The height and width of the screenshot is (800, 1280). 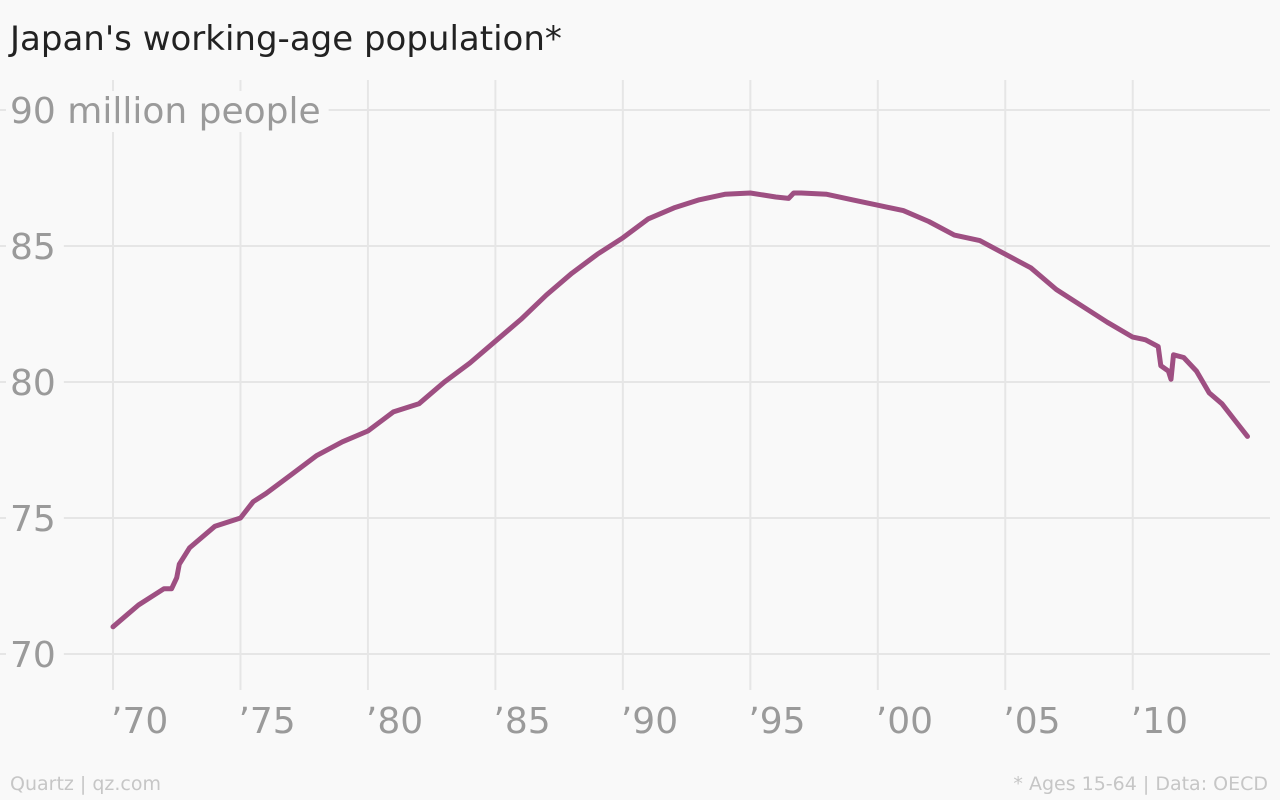 I want to click on y-tick-label: 80, so click(x=33, y=383).